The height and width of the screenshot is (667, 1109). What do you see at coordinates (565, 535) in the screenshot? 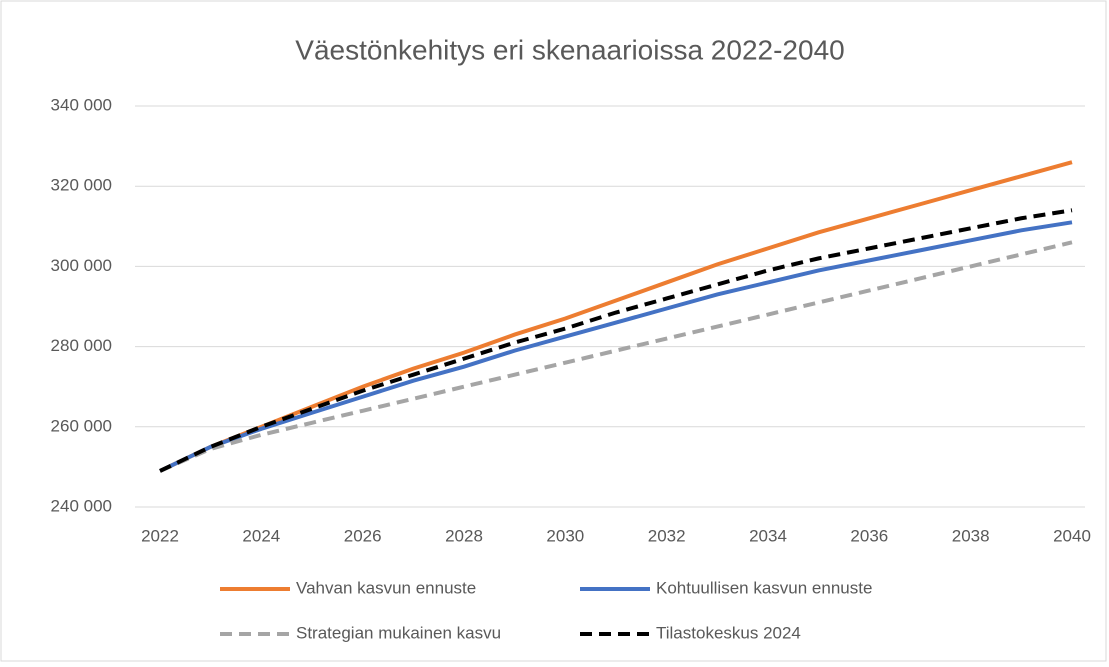
I see `x-tick-label: 2030` at bounding box center [565, 535].